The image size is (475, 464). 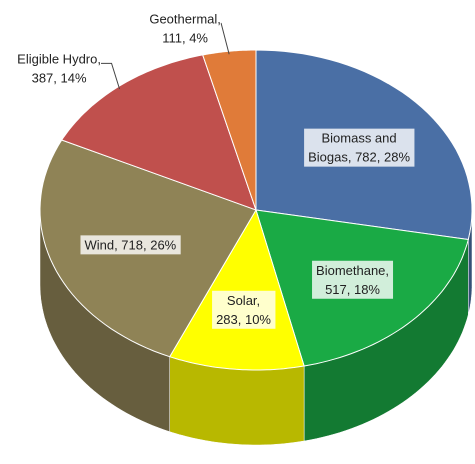 What do you see at coordinates (243, 319) in the screenshot?
I see `data-label-line: 283, 10%` at bounding box center [243, 319].